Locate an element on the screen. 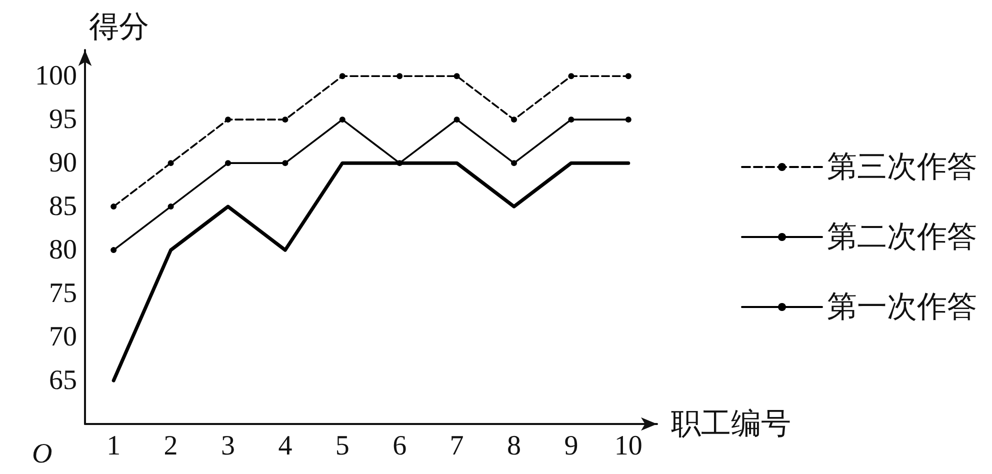  y-tick-label: 85 is located at coordinates (63, 206).